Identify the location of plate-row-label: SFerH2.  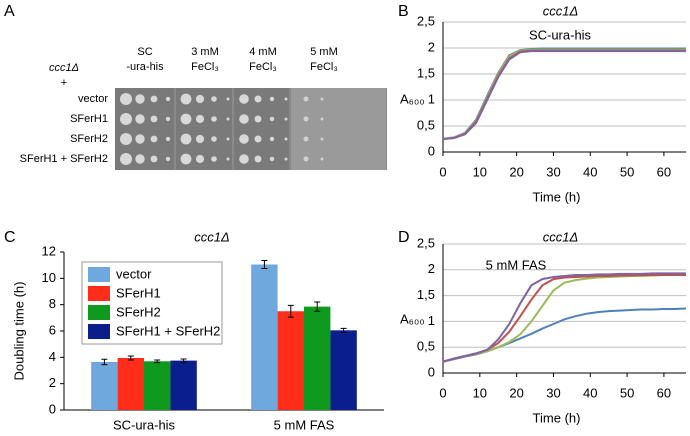
(89, 139).